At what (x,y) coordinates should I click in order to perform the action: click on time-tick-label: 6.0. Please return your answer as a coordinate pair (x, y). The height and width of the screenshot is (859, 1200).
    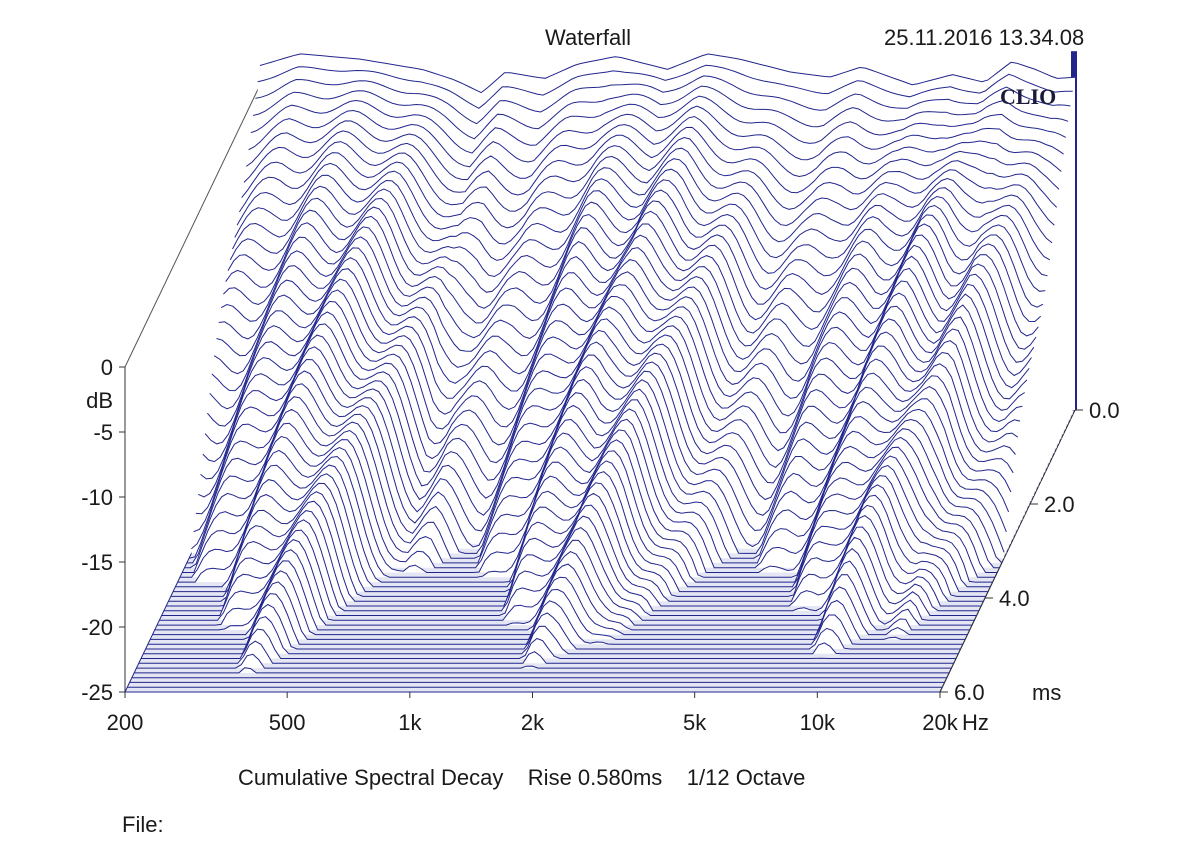
    Looking at the image, I should click on (969, 692).